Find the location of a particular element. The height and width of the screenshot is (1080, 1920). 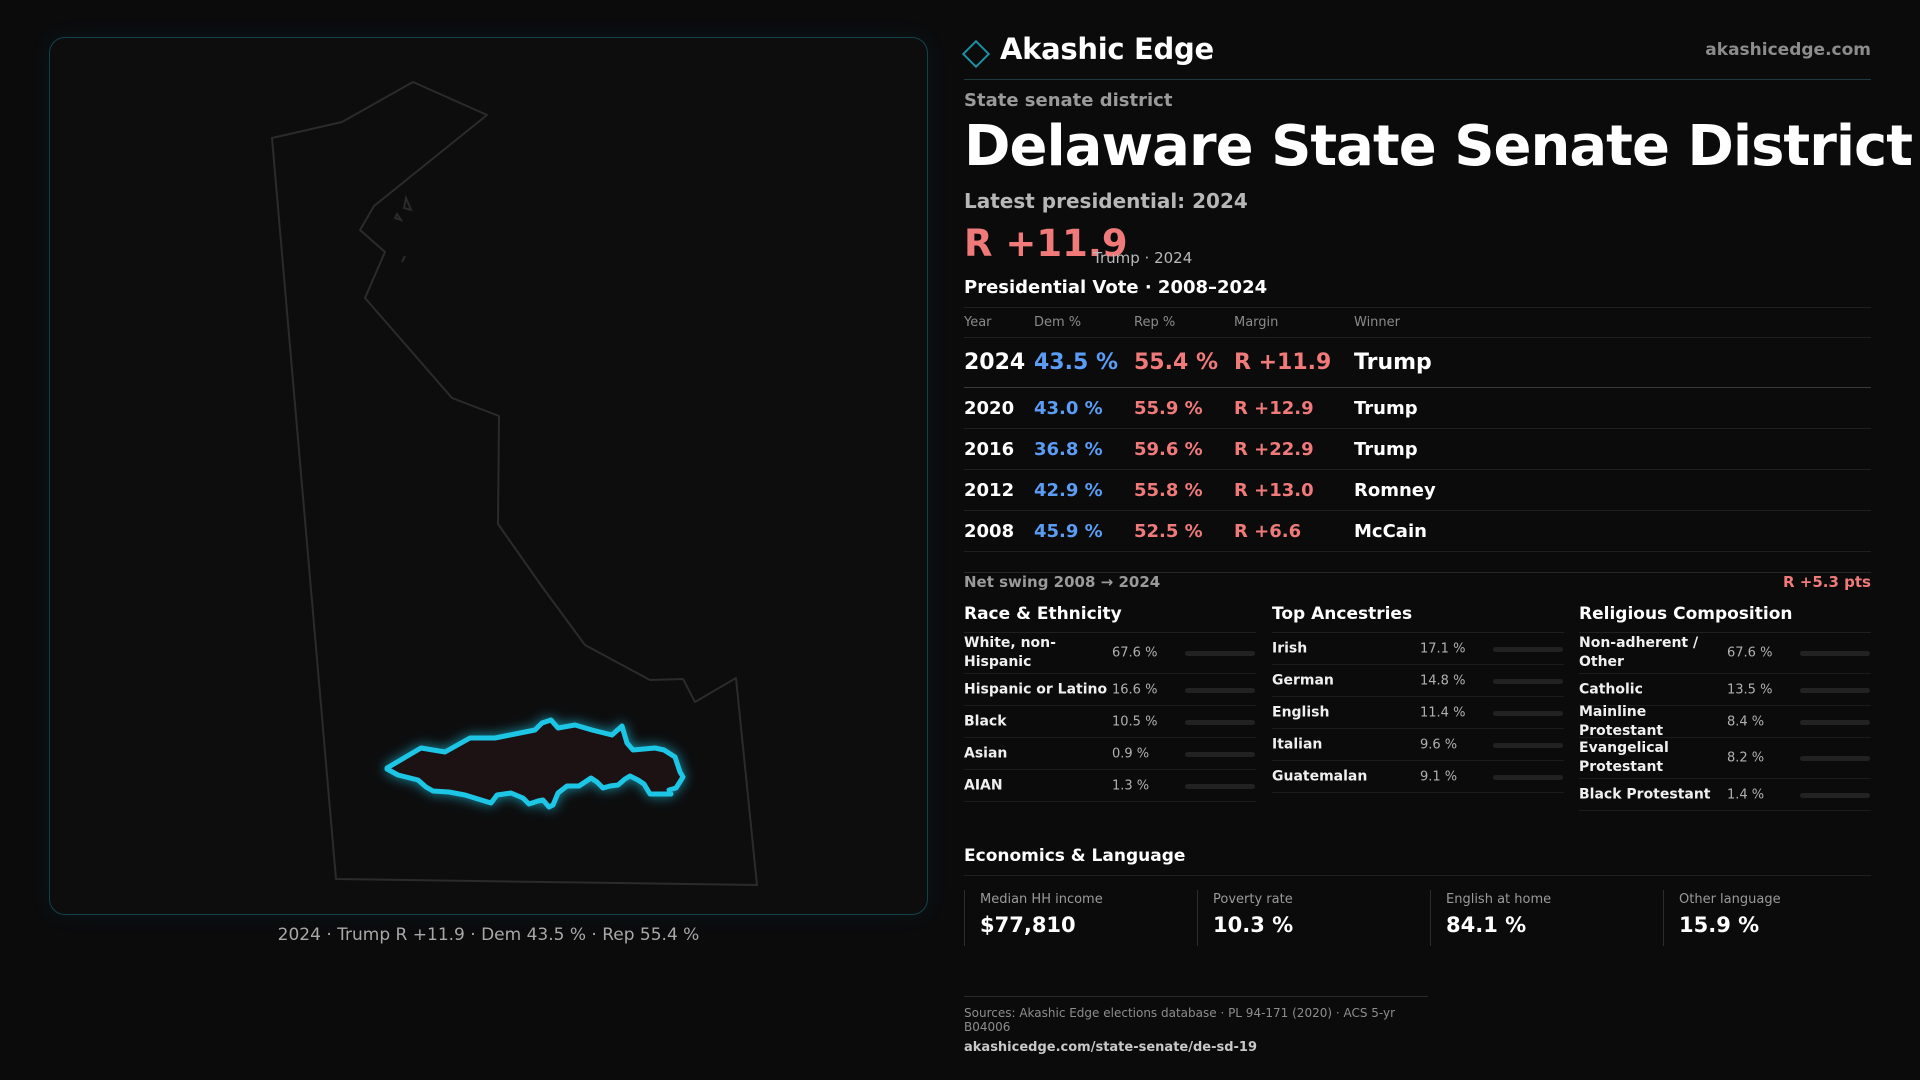

brand-name: Akashic Edge is located at coordinates (1107, 49).